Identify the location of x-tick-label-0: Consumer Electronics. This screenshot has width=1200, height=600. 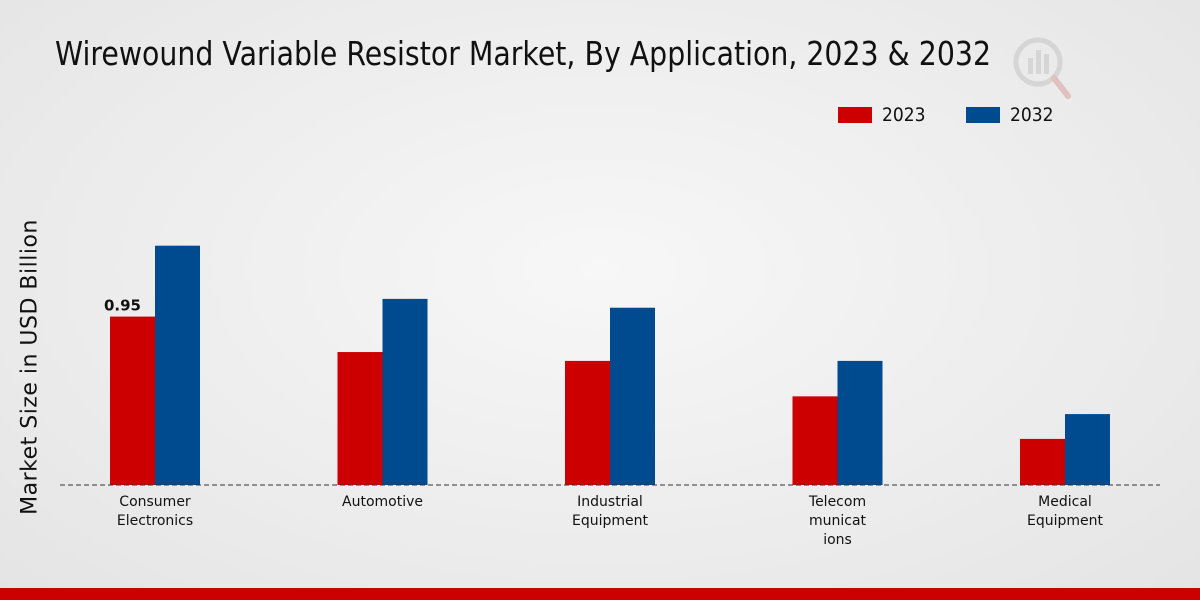
(155, 511).